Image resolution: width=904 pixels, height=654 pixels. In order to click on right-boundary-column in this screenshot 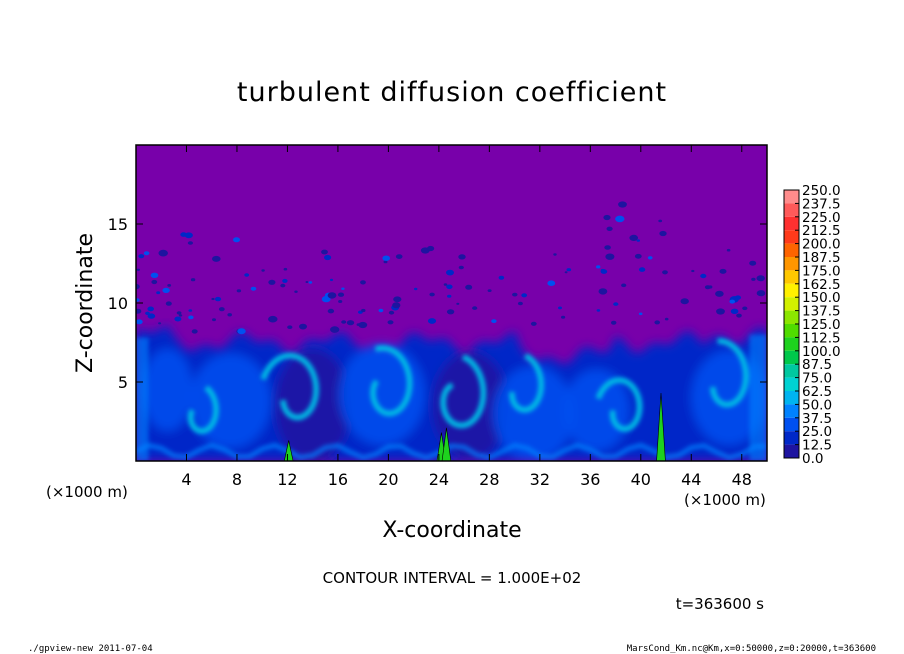, I will do `click(758, 397)`.